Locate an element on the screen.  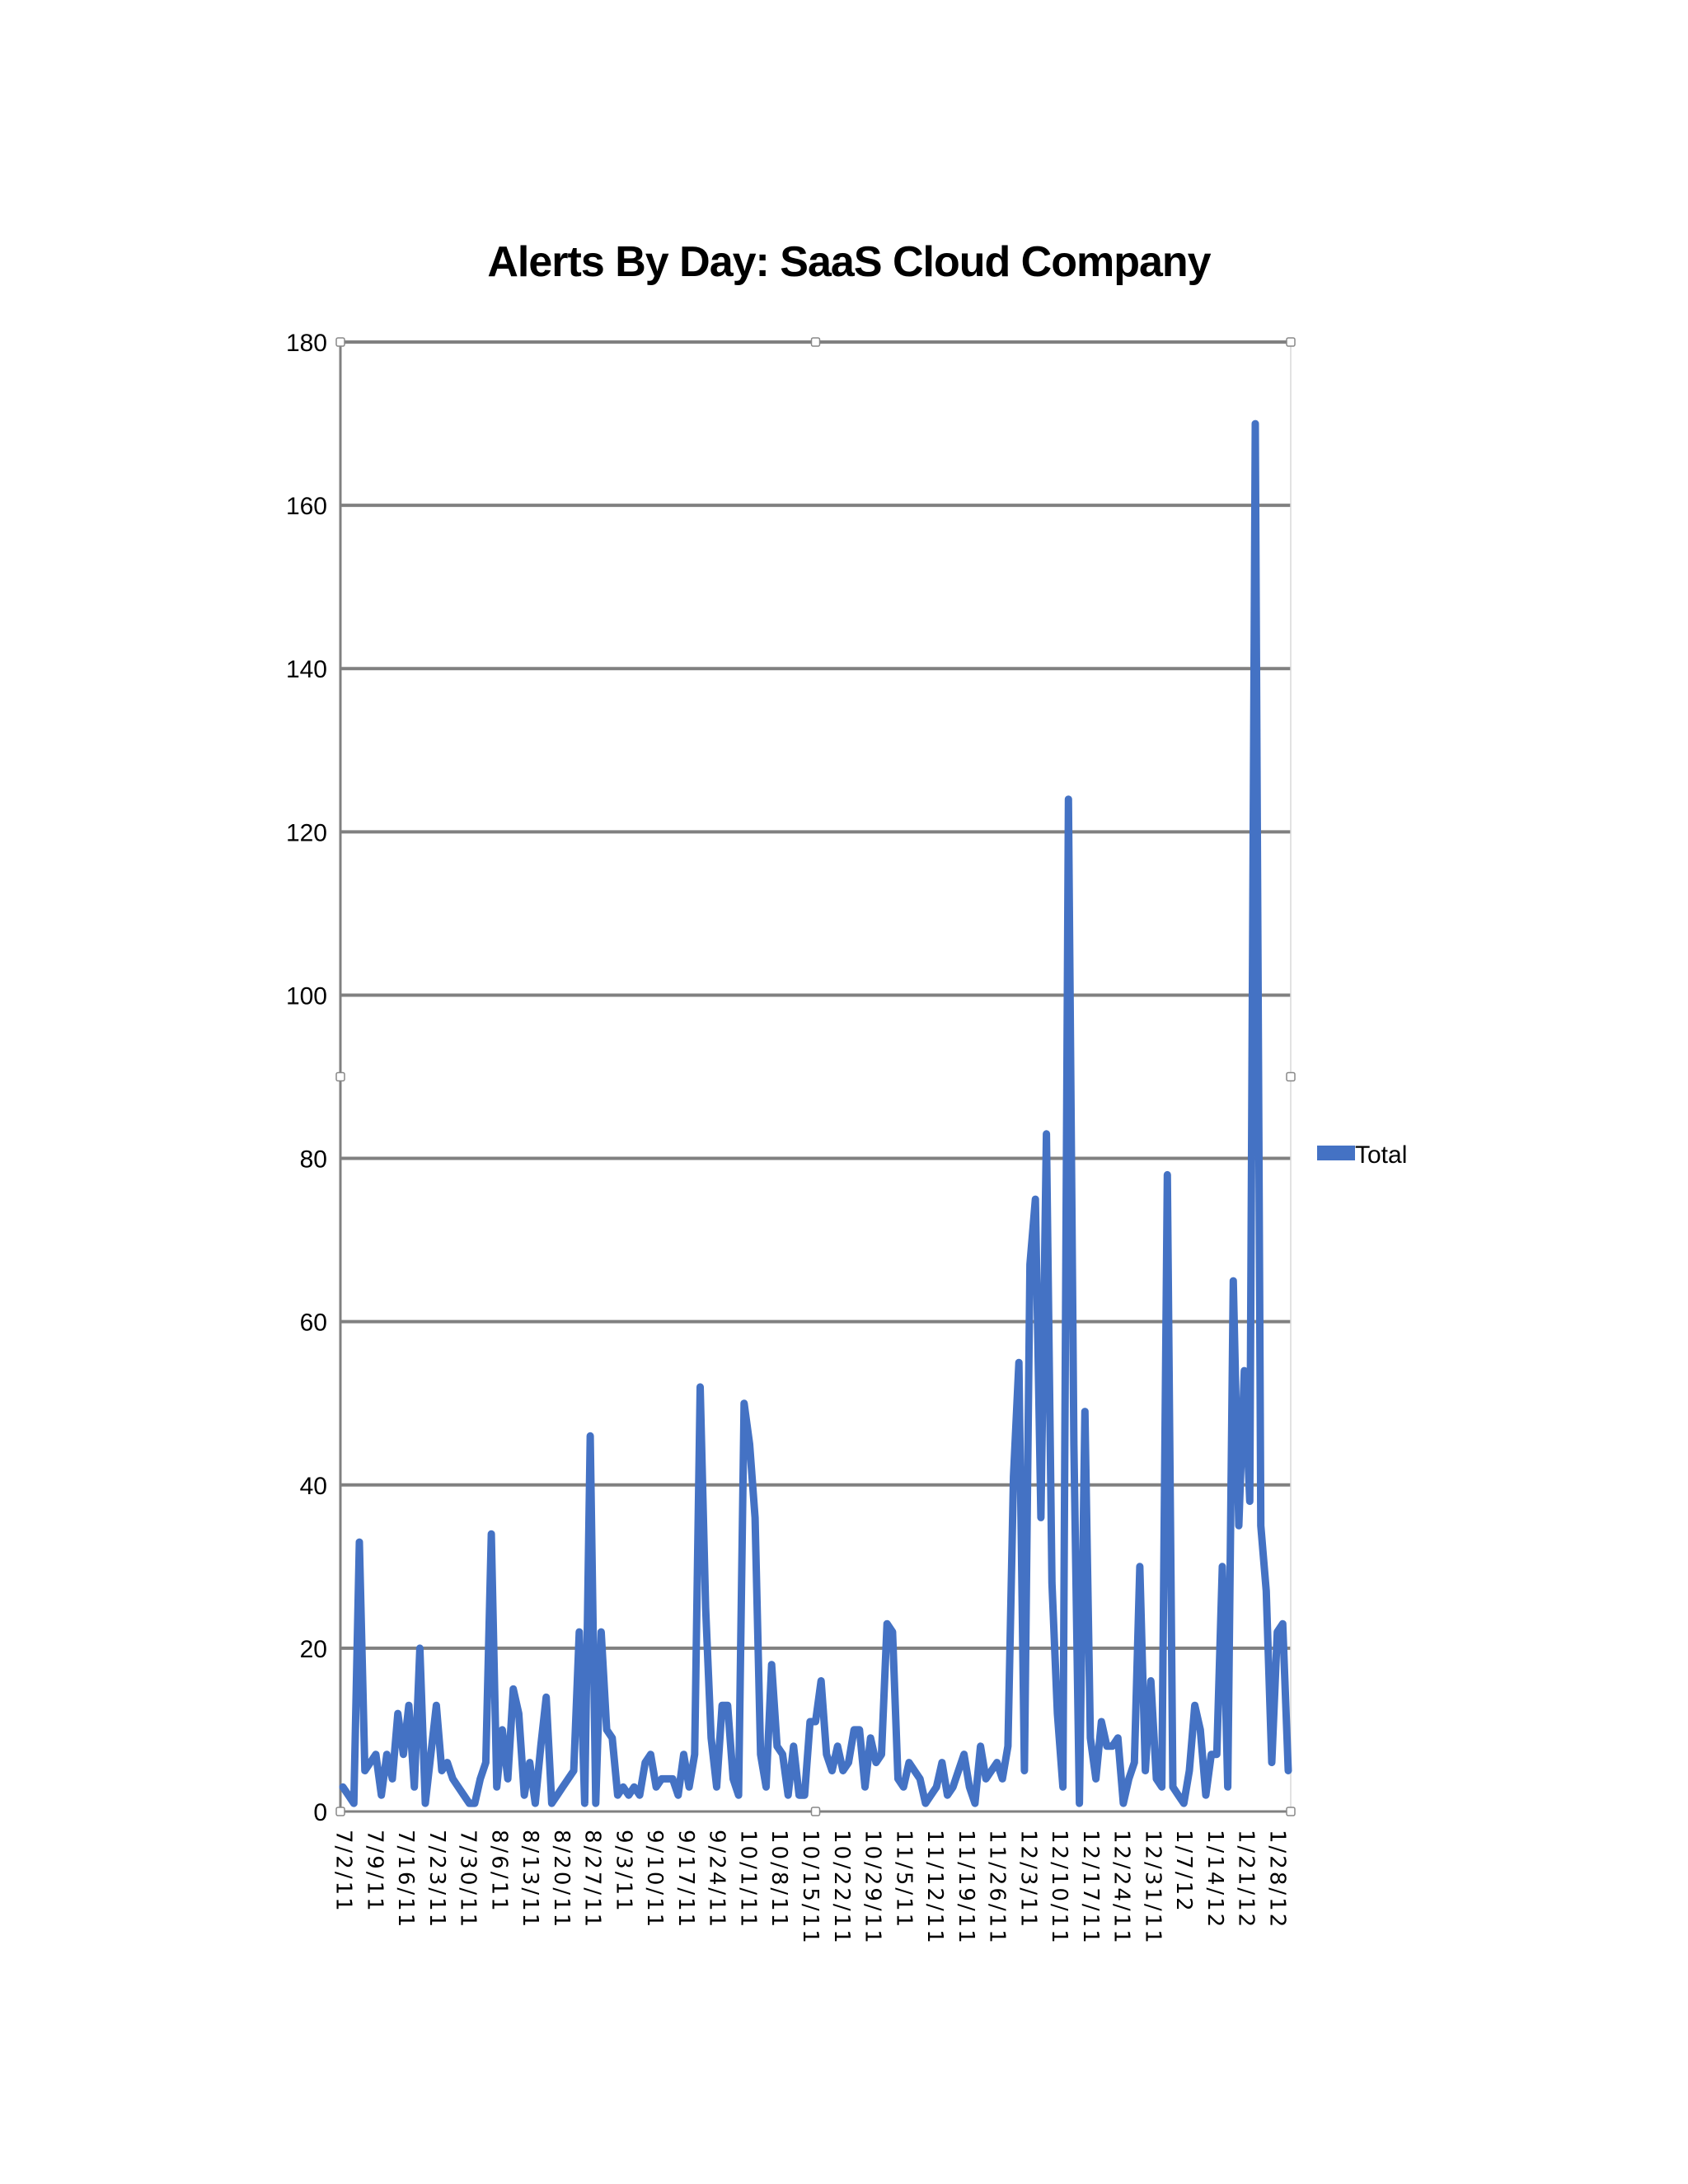
x-tick-label: 1/28/12 is located at coordinates (1277, 1879).